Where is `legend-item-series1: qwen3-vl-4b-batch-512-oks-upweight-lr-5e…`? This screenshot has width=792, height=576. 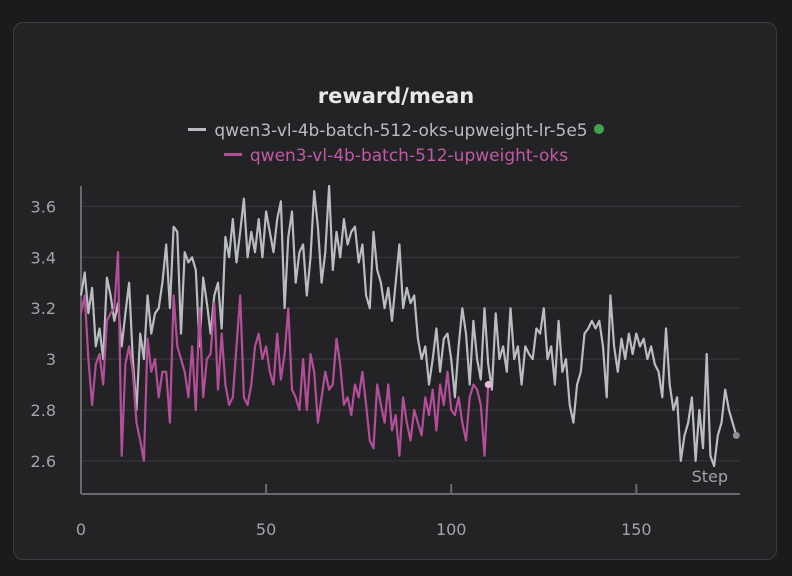
legend-item-series1: qwen3-vl-4b-batch-512-oks-upweight-lr-5e… is located at coordinates (396, 131).